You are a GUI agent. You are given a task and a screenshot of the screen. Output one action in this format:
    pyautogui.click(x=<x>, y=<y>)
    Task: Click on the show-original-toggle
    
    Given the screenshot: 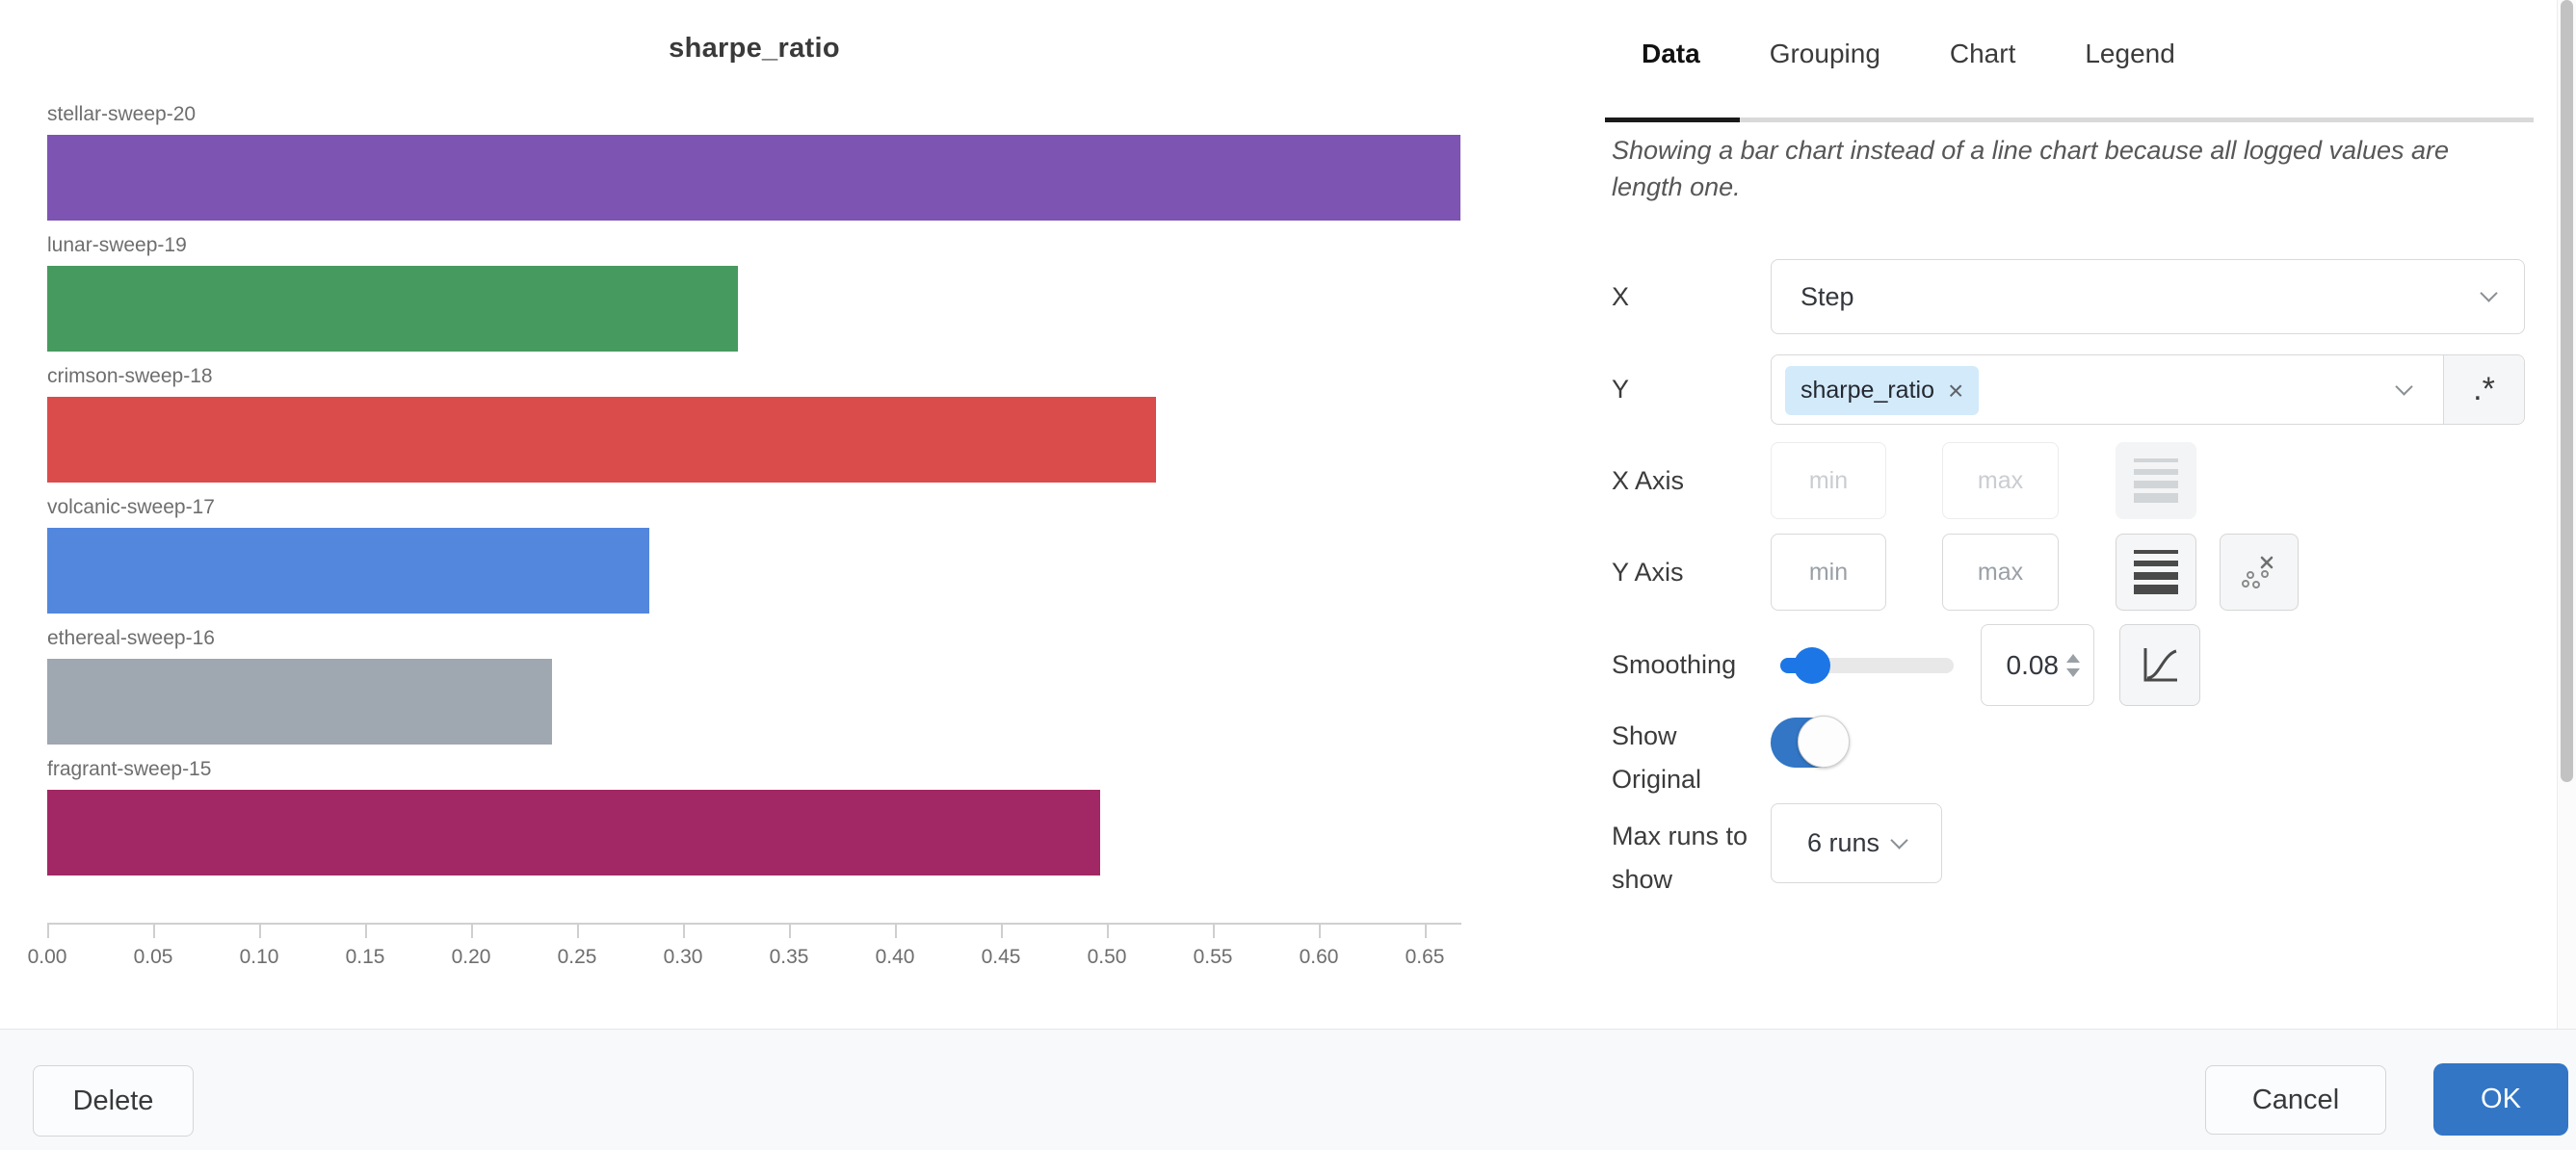 What is the action you would take?
    pyautogui.click(x=1811, y=742)
    